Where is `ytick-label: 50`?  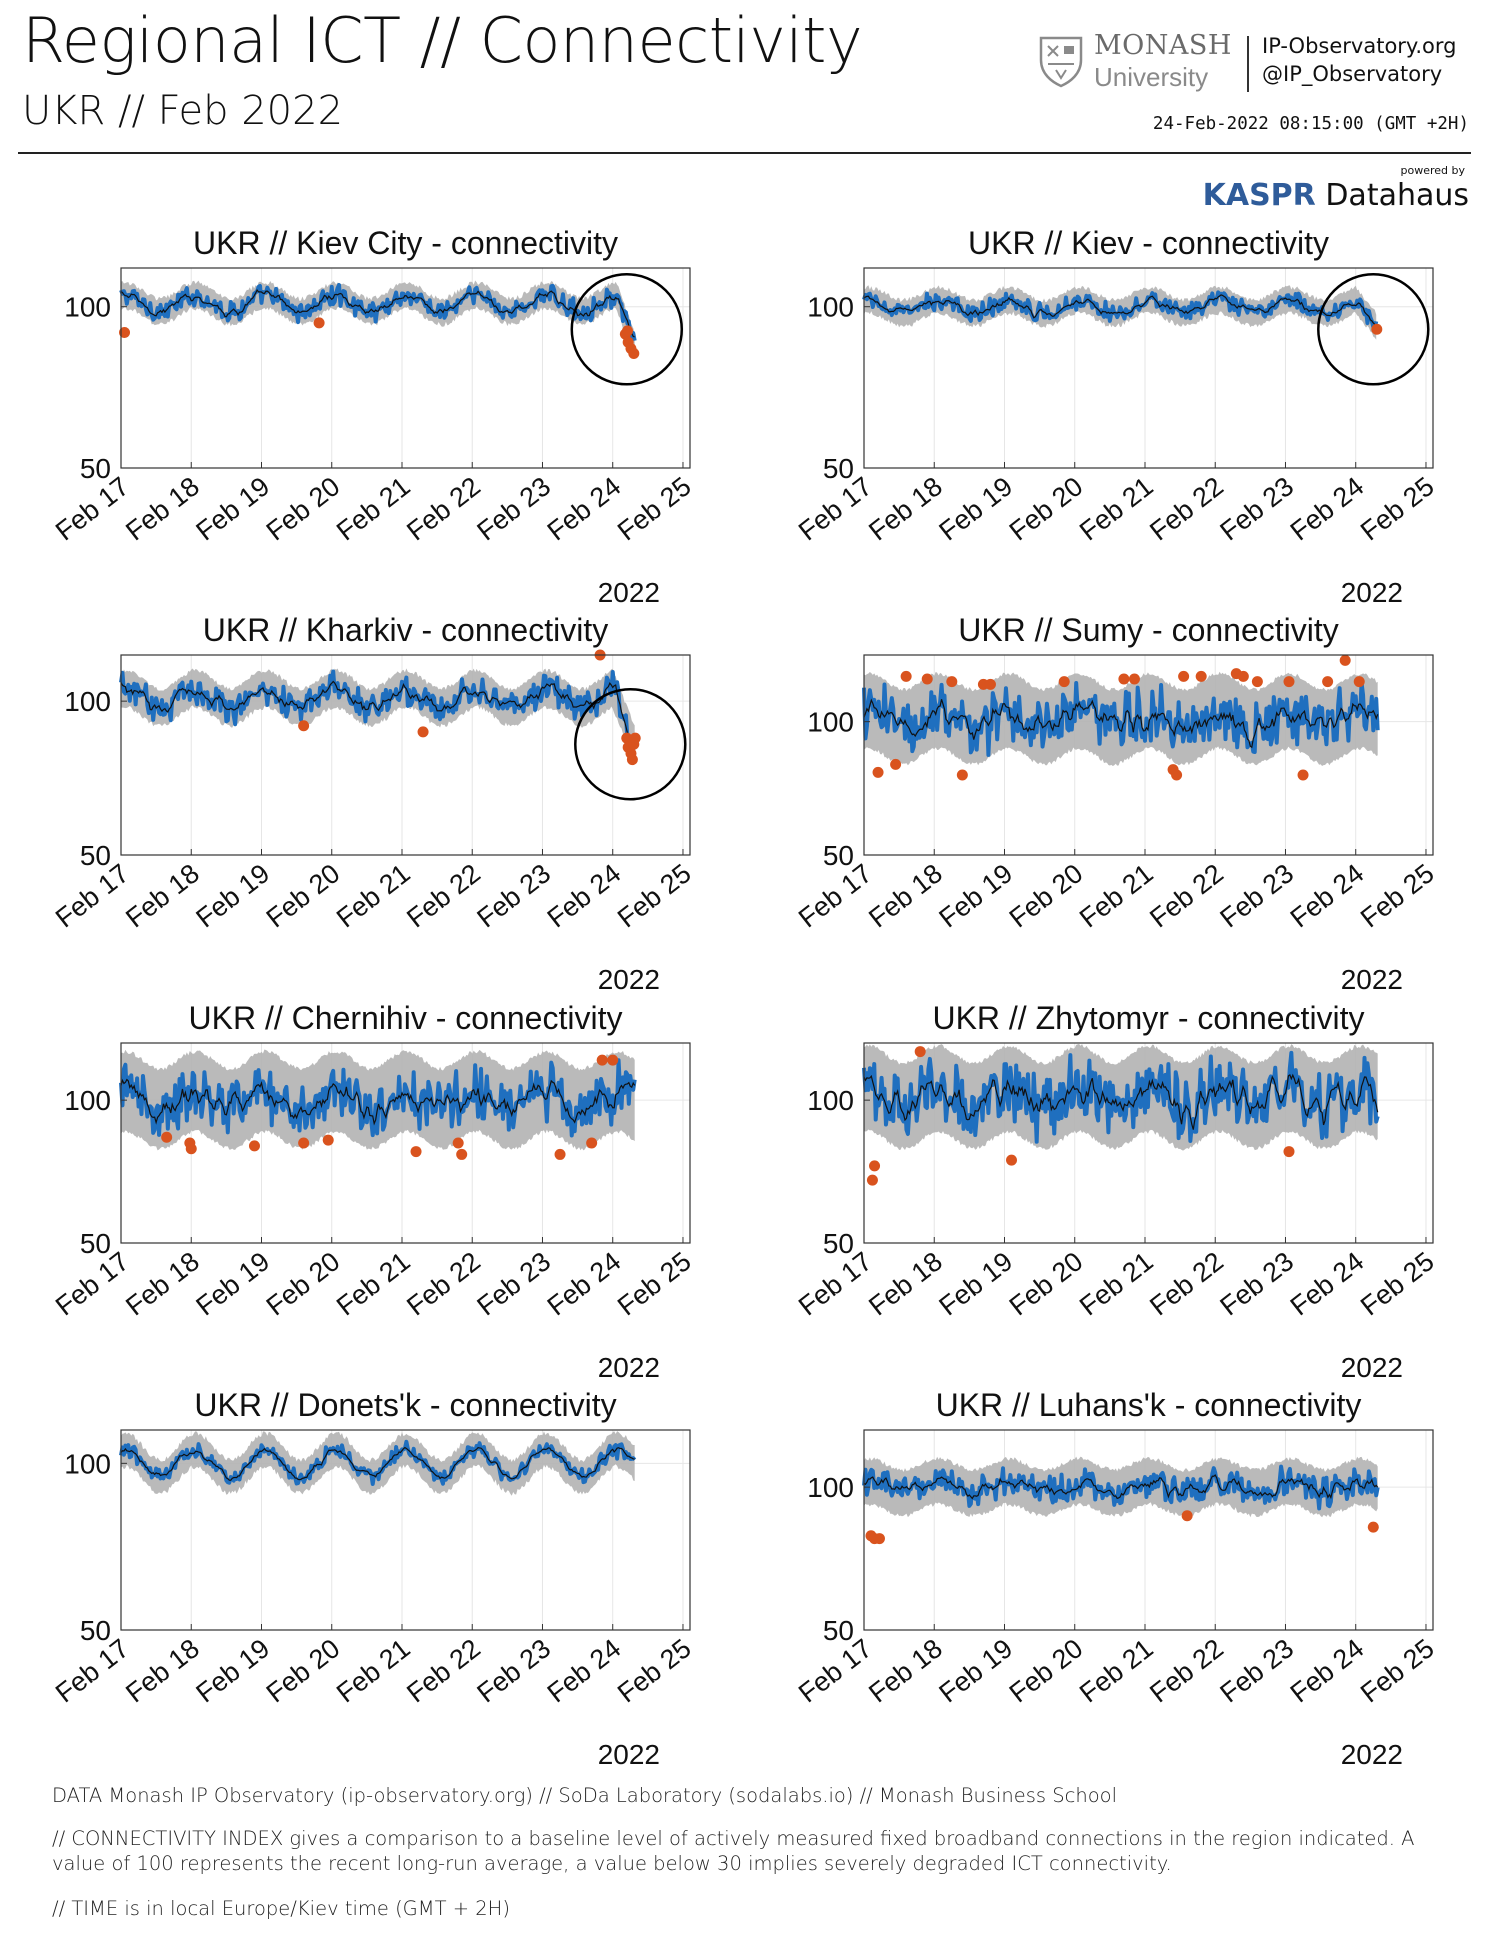
ytick-label: 50 is located at coordinates (838, 468).